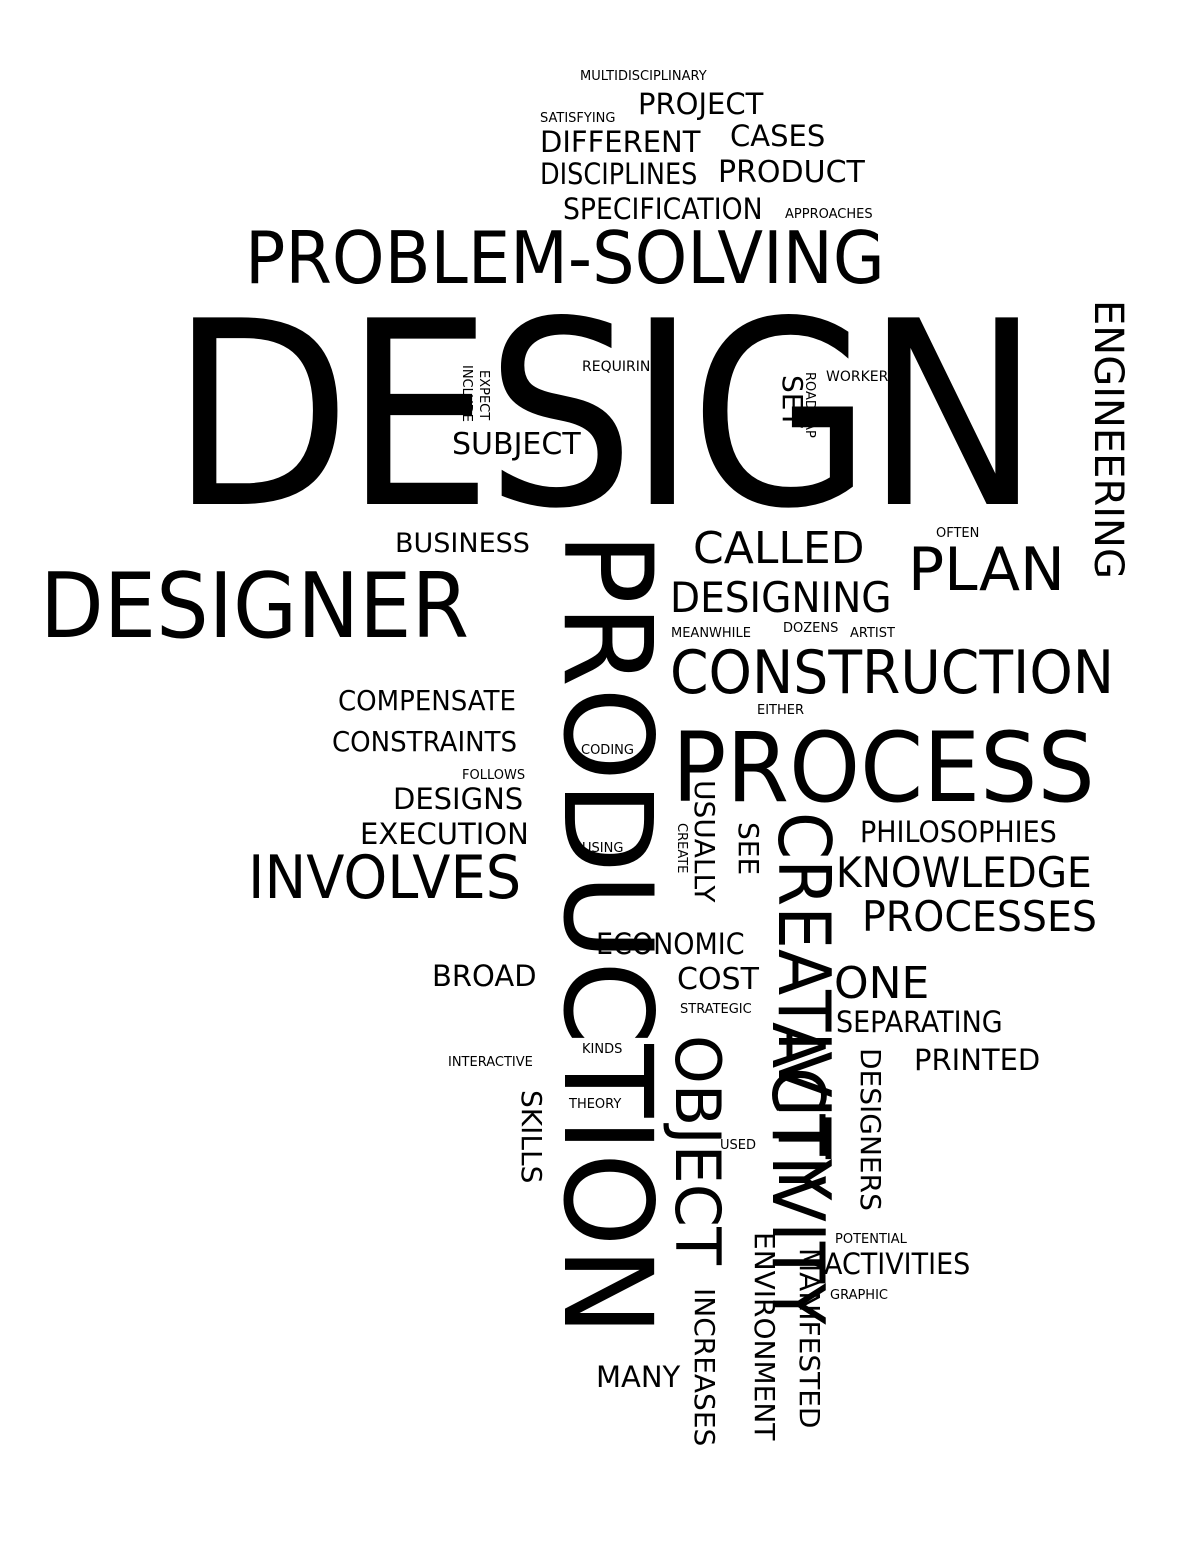 This screenshot has height=1548, width=1200. Describe the element at coordinates (516, 444) in the screenshot. I see `word-subject: SUBJECT` at that location.